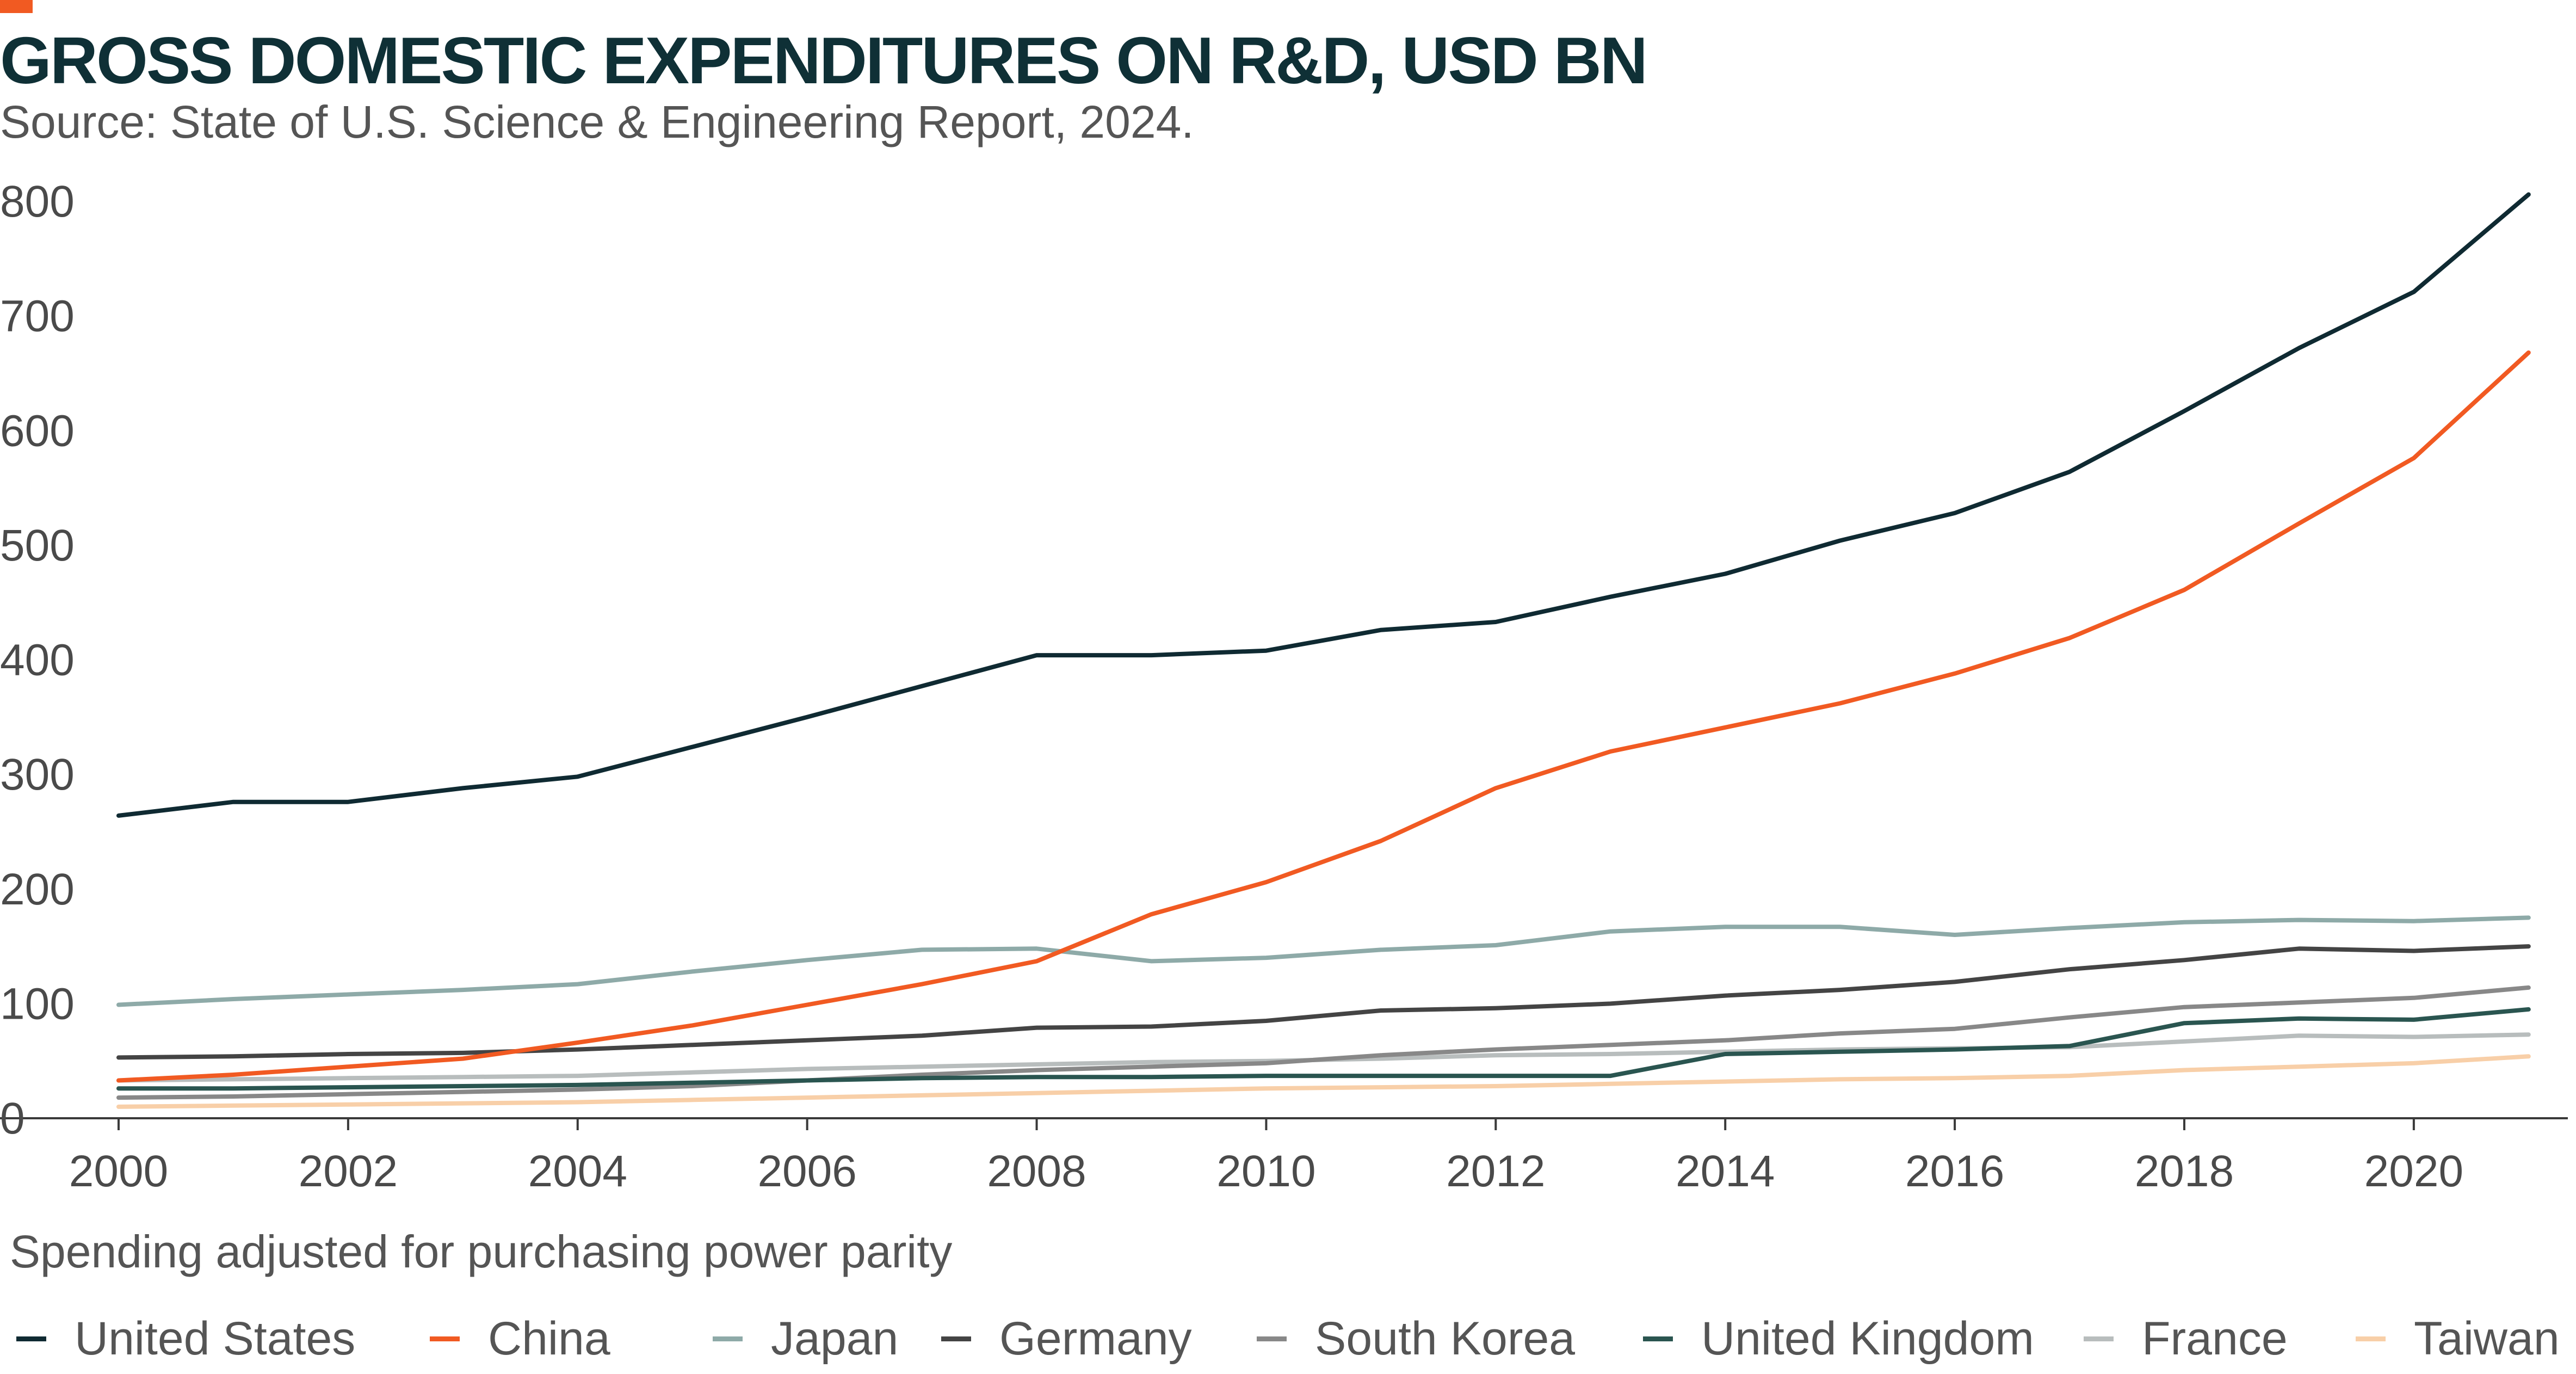 The image size is (2576, 1374). What do you see at coordinates (1726, 1171) in the screenshot?
I see `x-tick-label: 2014` at bounding box center [1726, 1171].